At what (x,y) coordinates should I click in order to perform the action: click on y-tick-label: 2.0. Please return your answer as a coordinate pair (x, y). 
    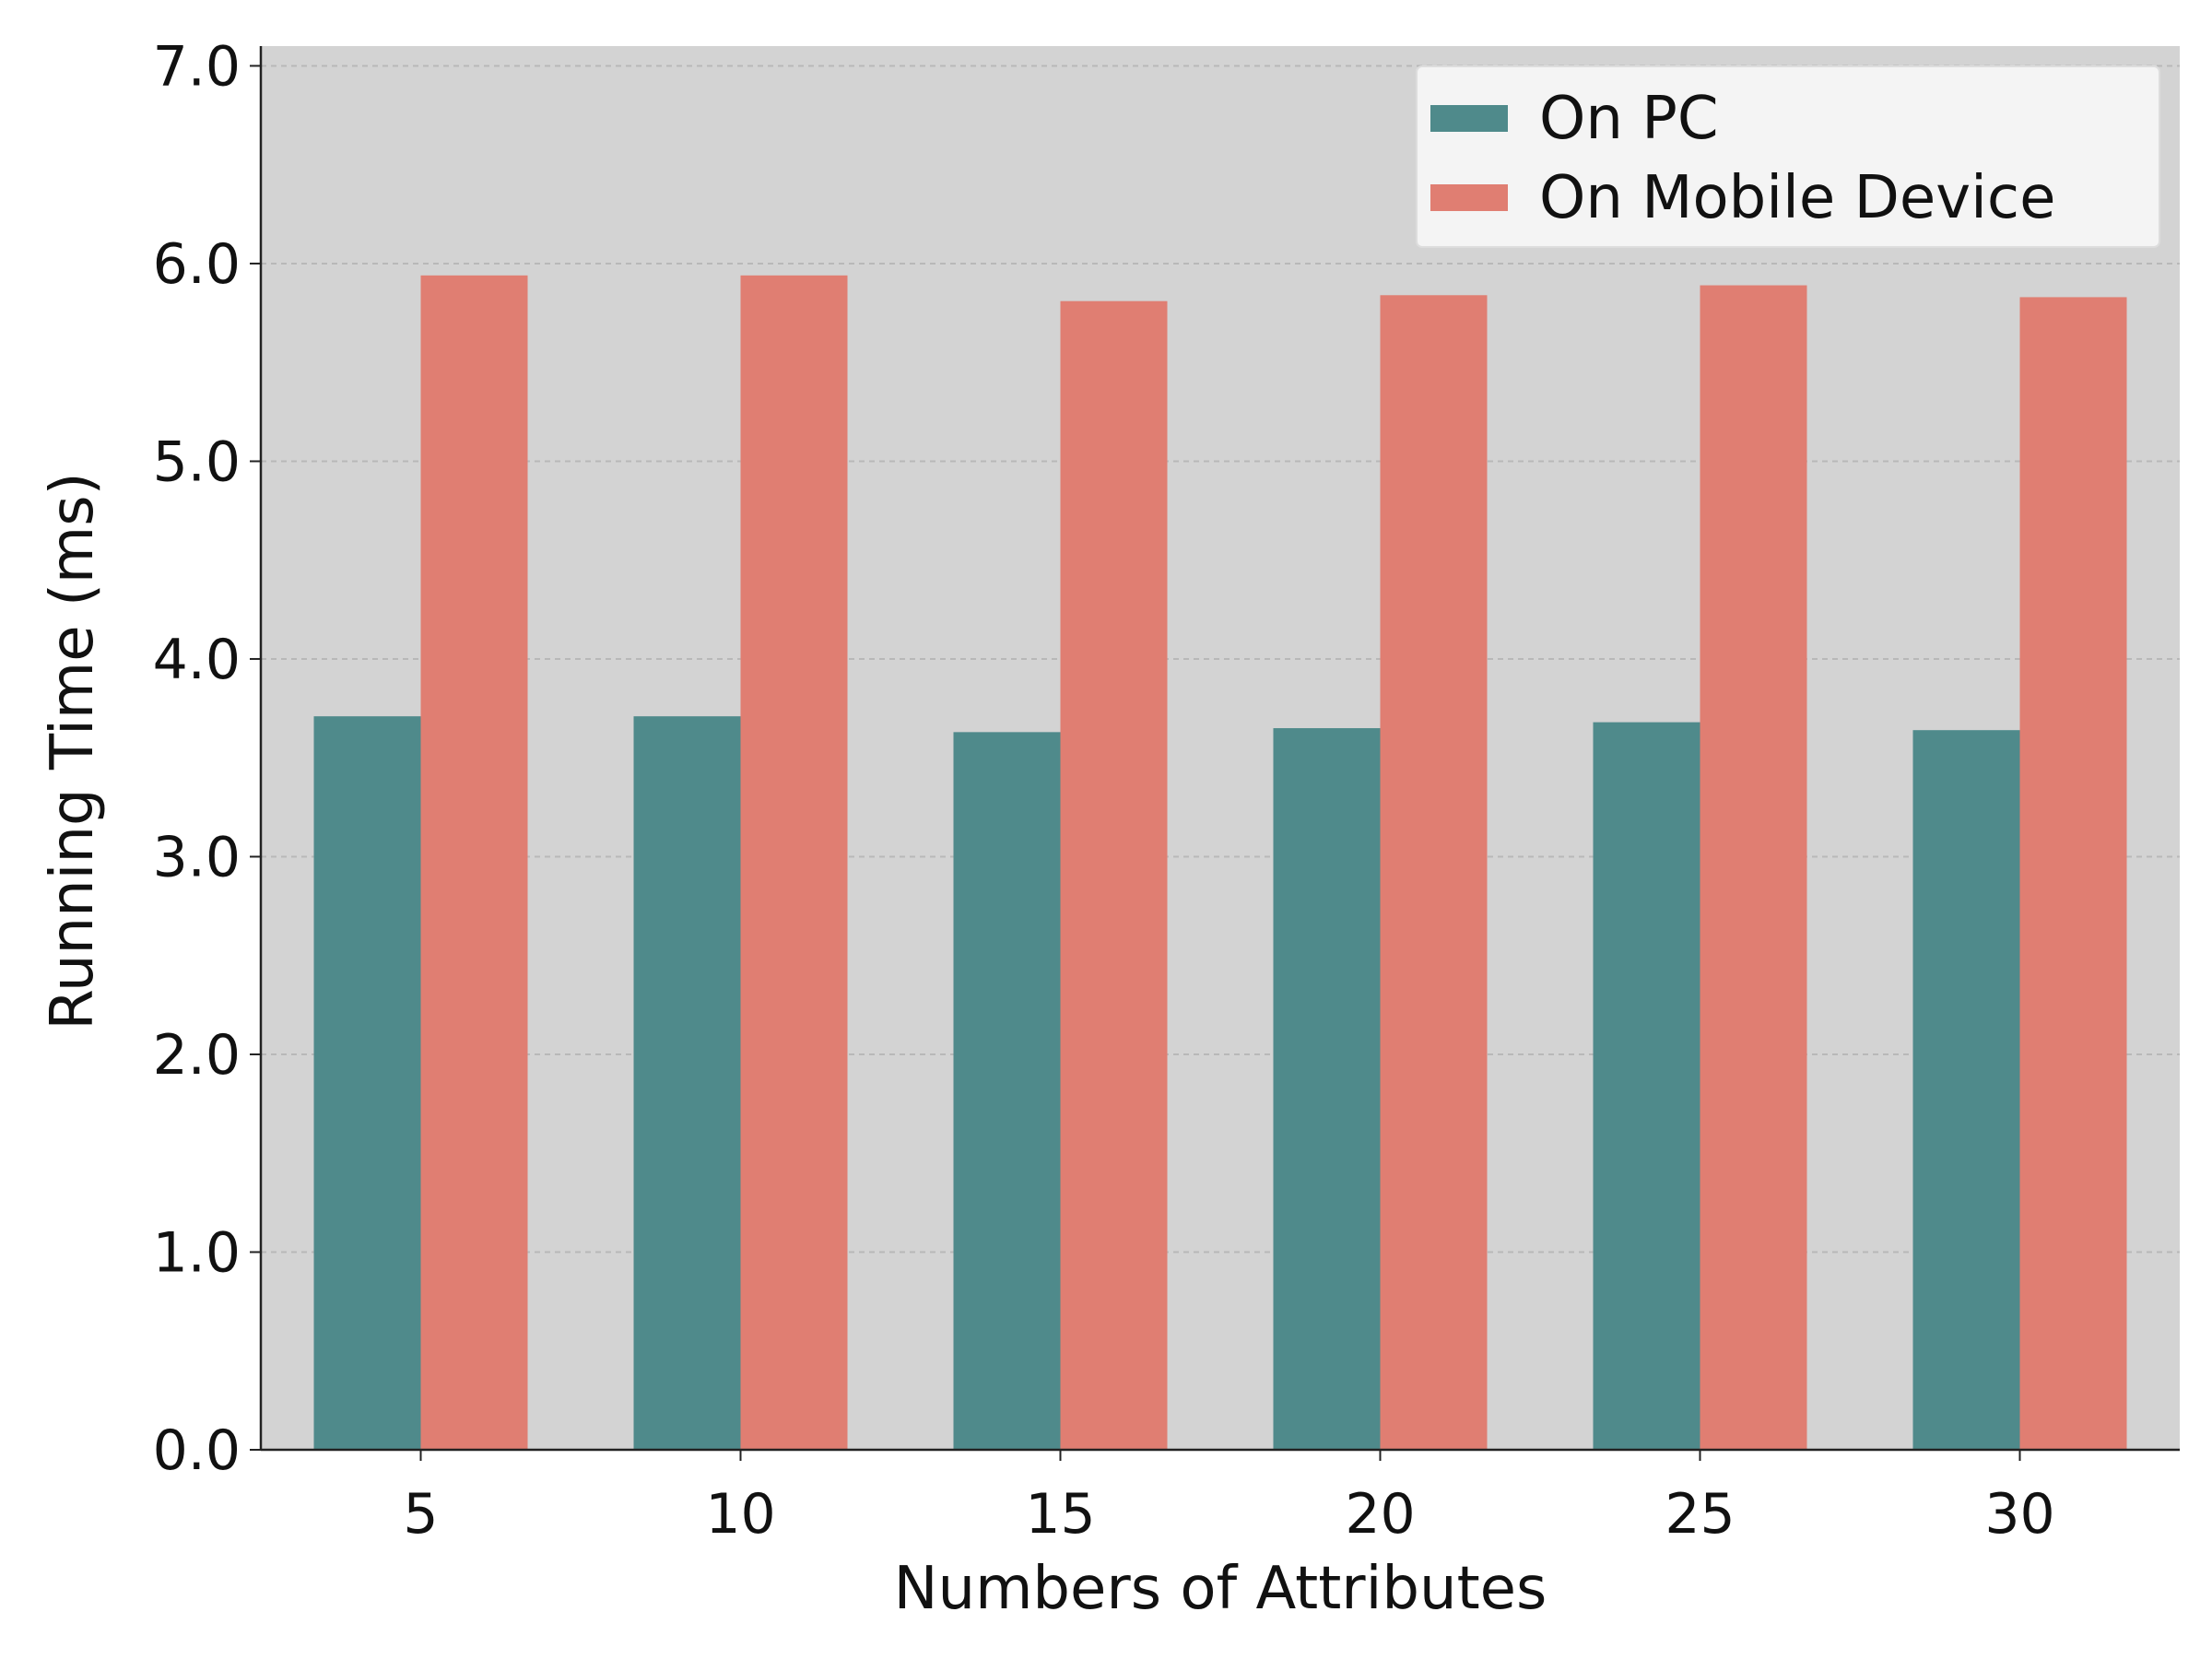
    Looking at the image, I should click on (197, 1055).